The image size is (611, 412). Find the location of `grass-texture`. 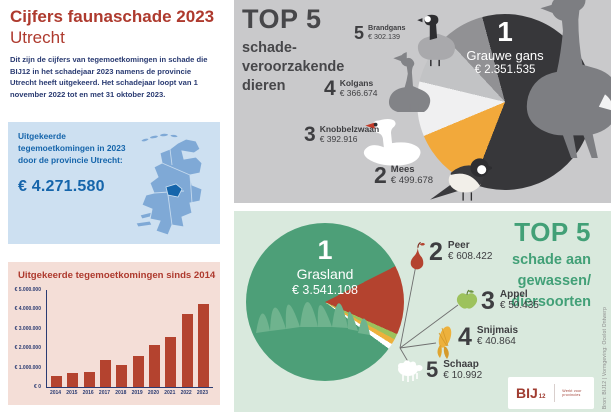

grass-texture is located at coordinates (313, 318).